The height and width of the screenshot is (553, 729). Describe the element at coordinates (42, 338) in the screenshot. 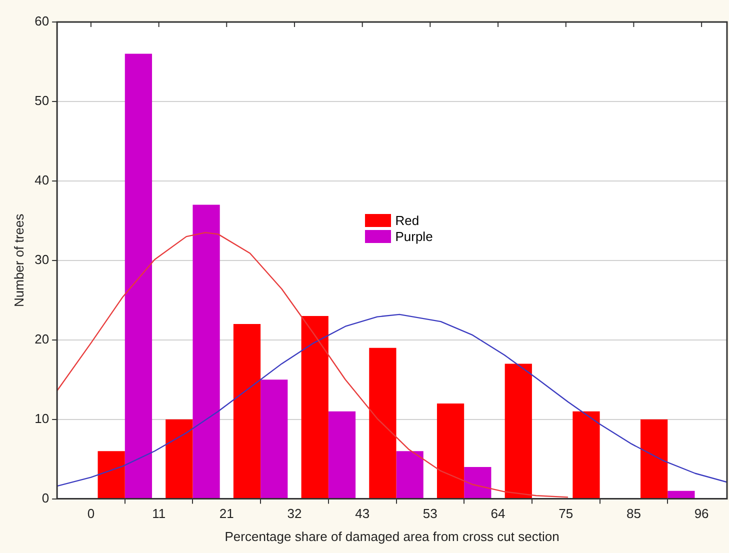

I see `y-tick-label: 20` at that location.